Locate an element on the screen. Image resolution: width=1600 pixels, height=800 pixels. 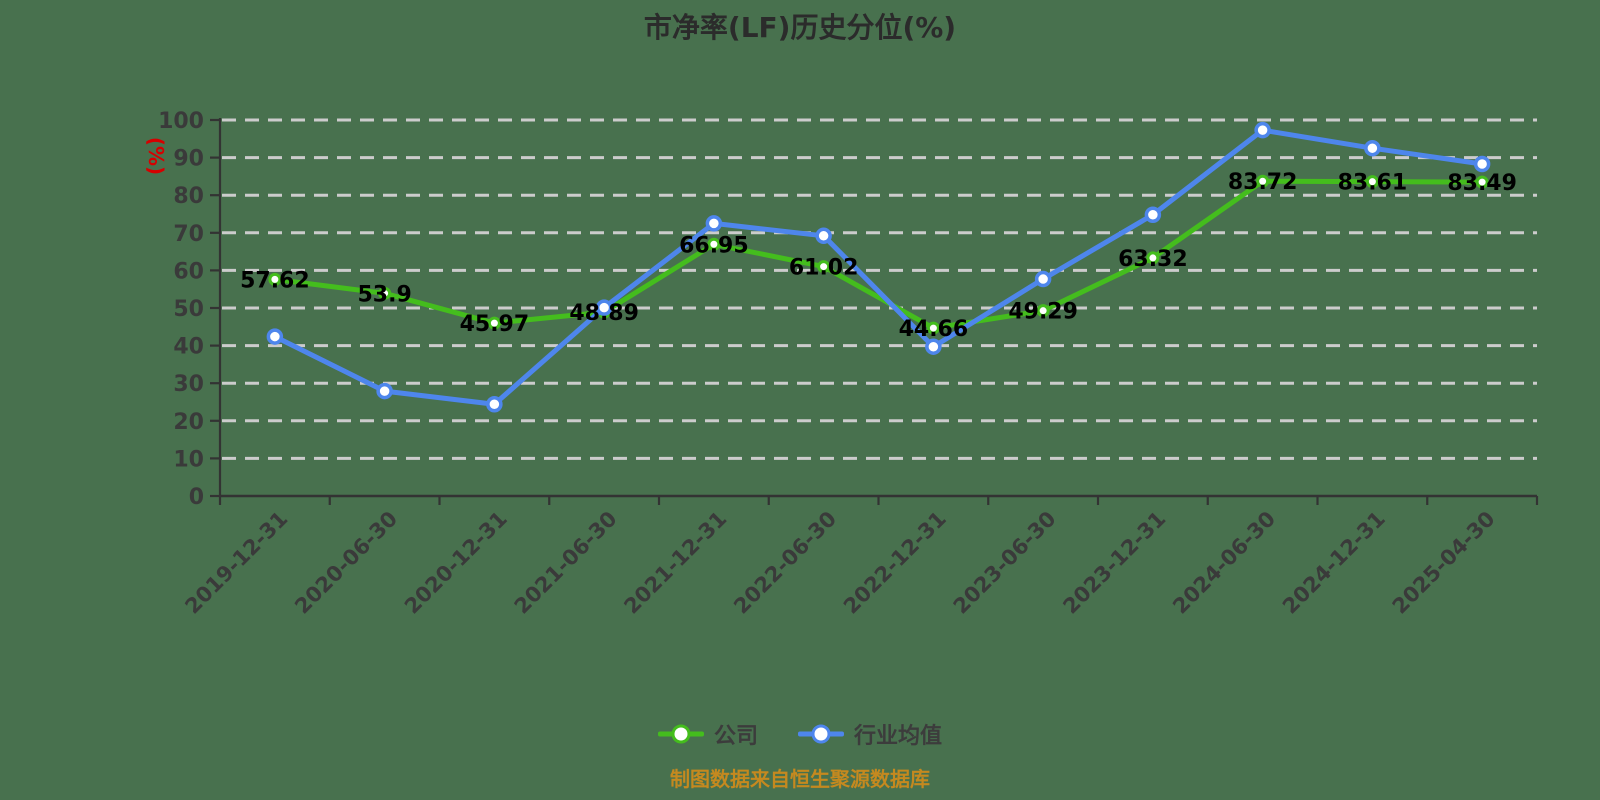
y-axis-tick-label: 60 is located at coordinates (188, 271).